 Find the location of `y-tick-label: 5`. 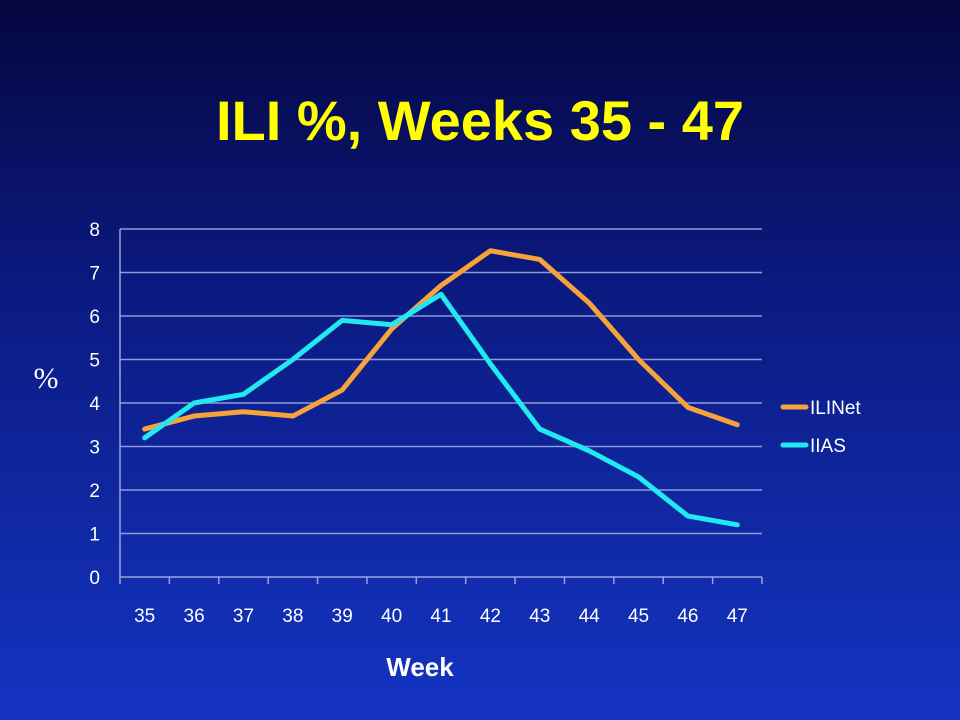

y-tick-label: 5 is located at coordinates (94, 361).